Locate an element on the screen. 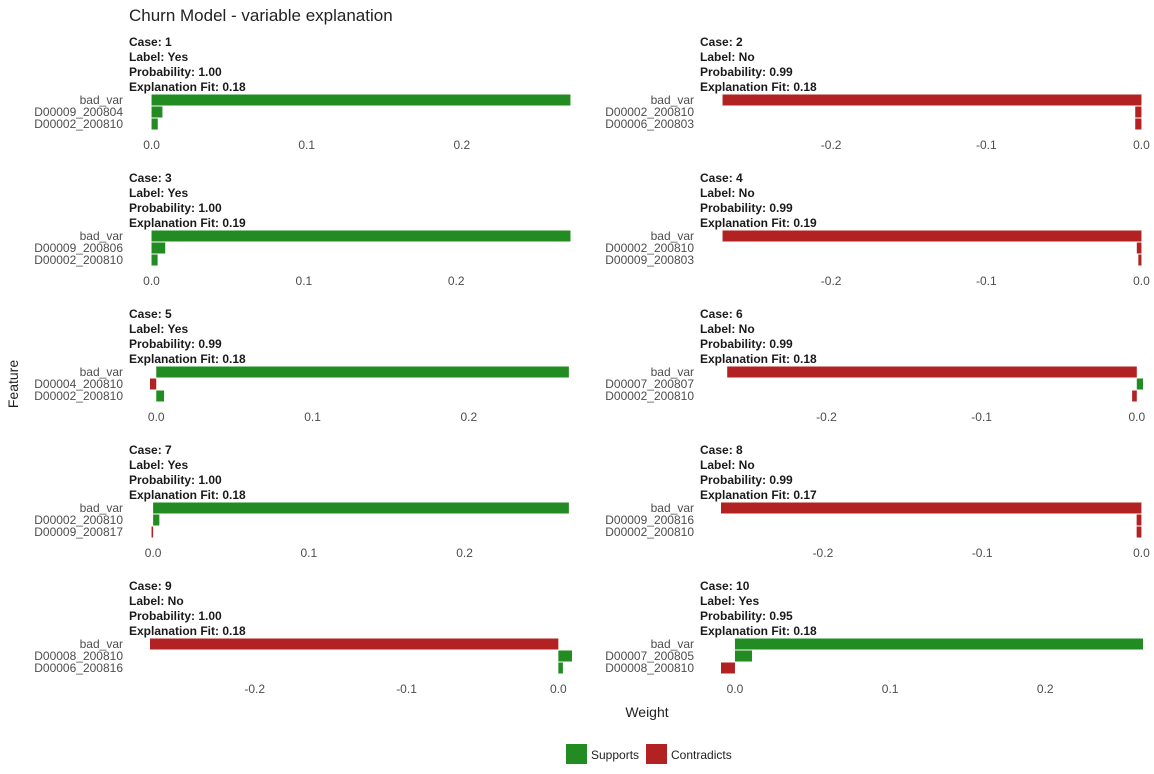  legend: Supports Contradicts is located at coordinates (649, 754).